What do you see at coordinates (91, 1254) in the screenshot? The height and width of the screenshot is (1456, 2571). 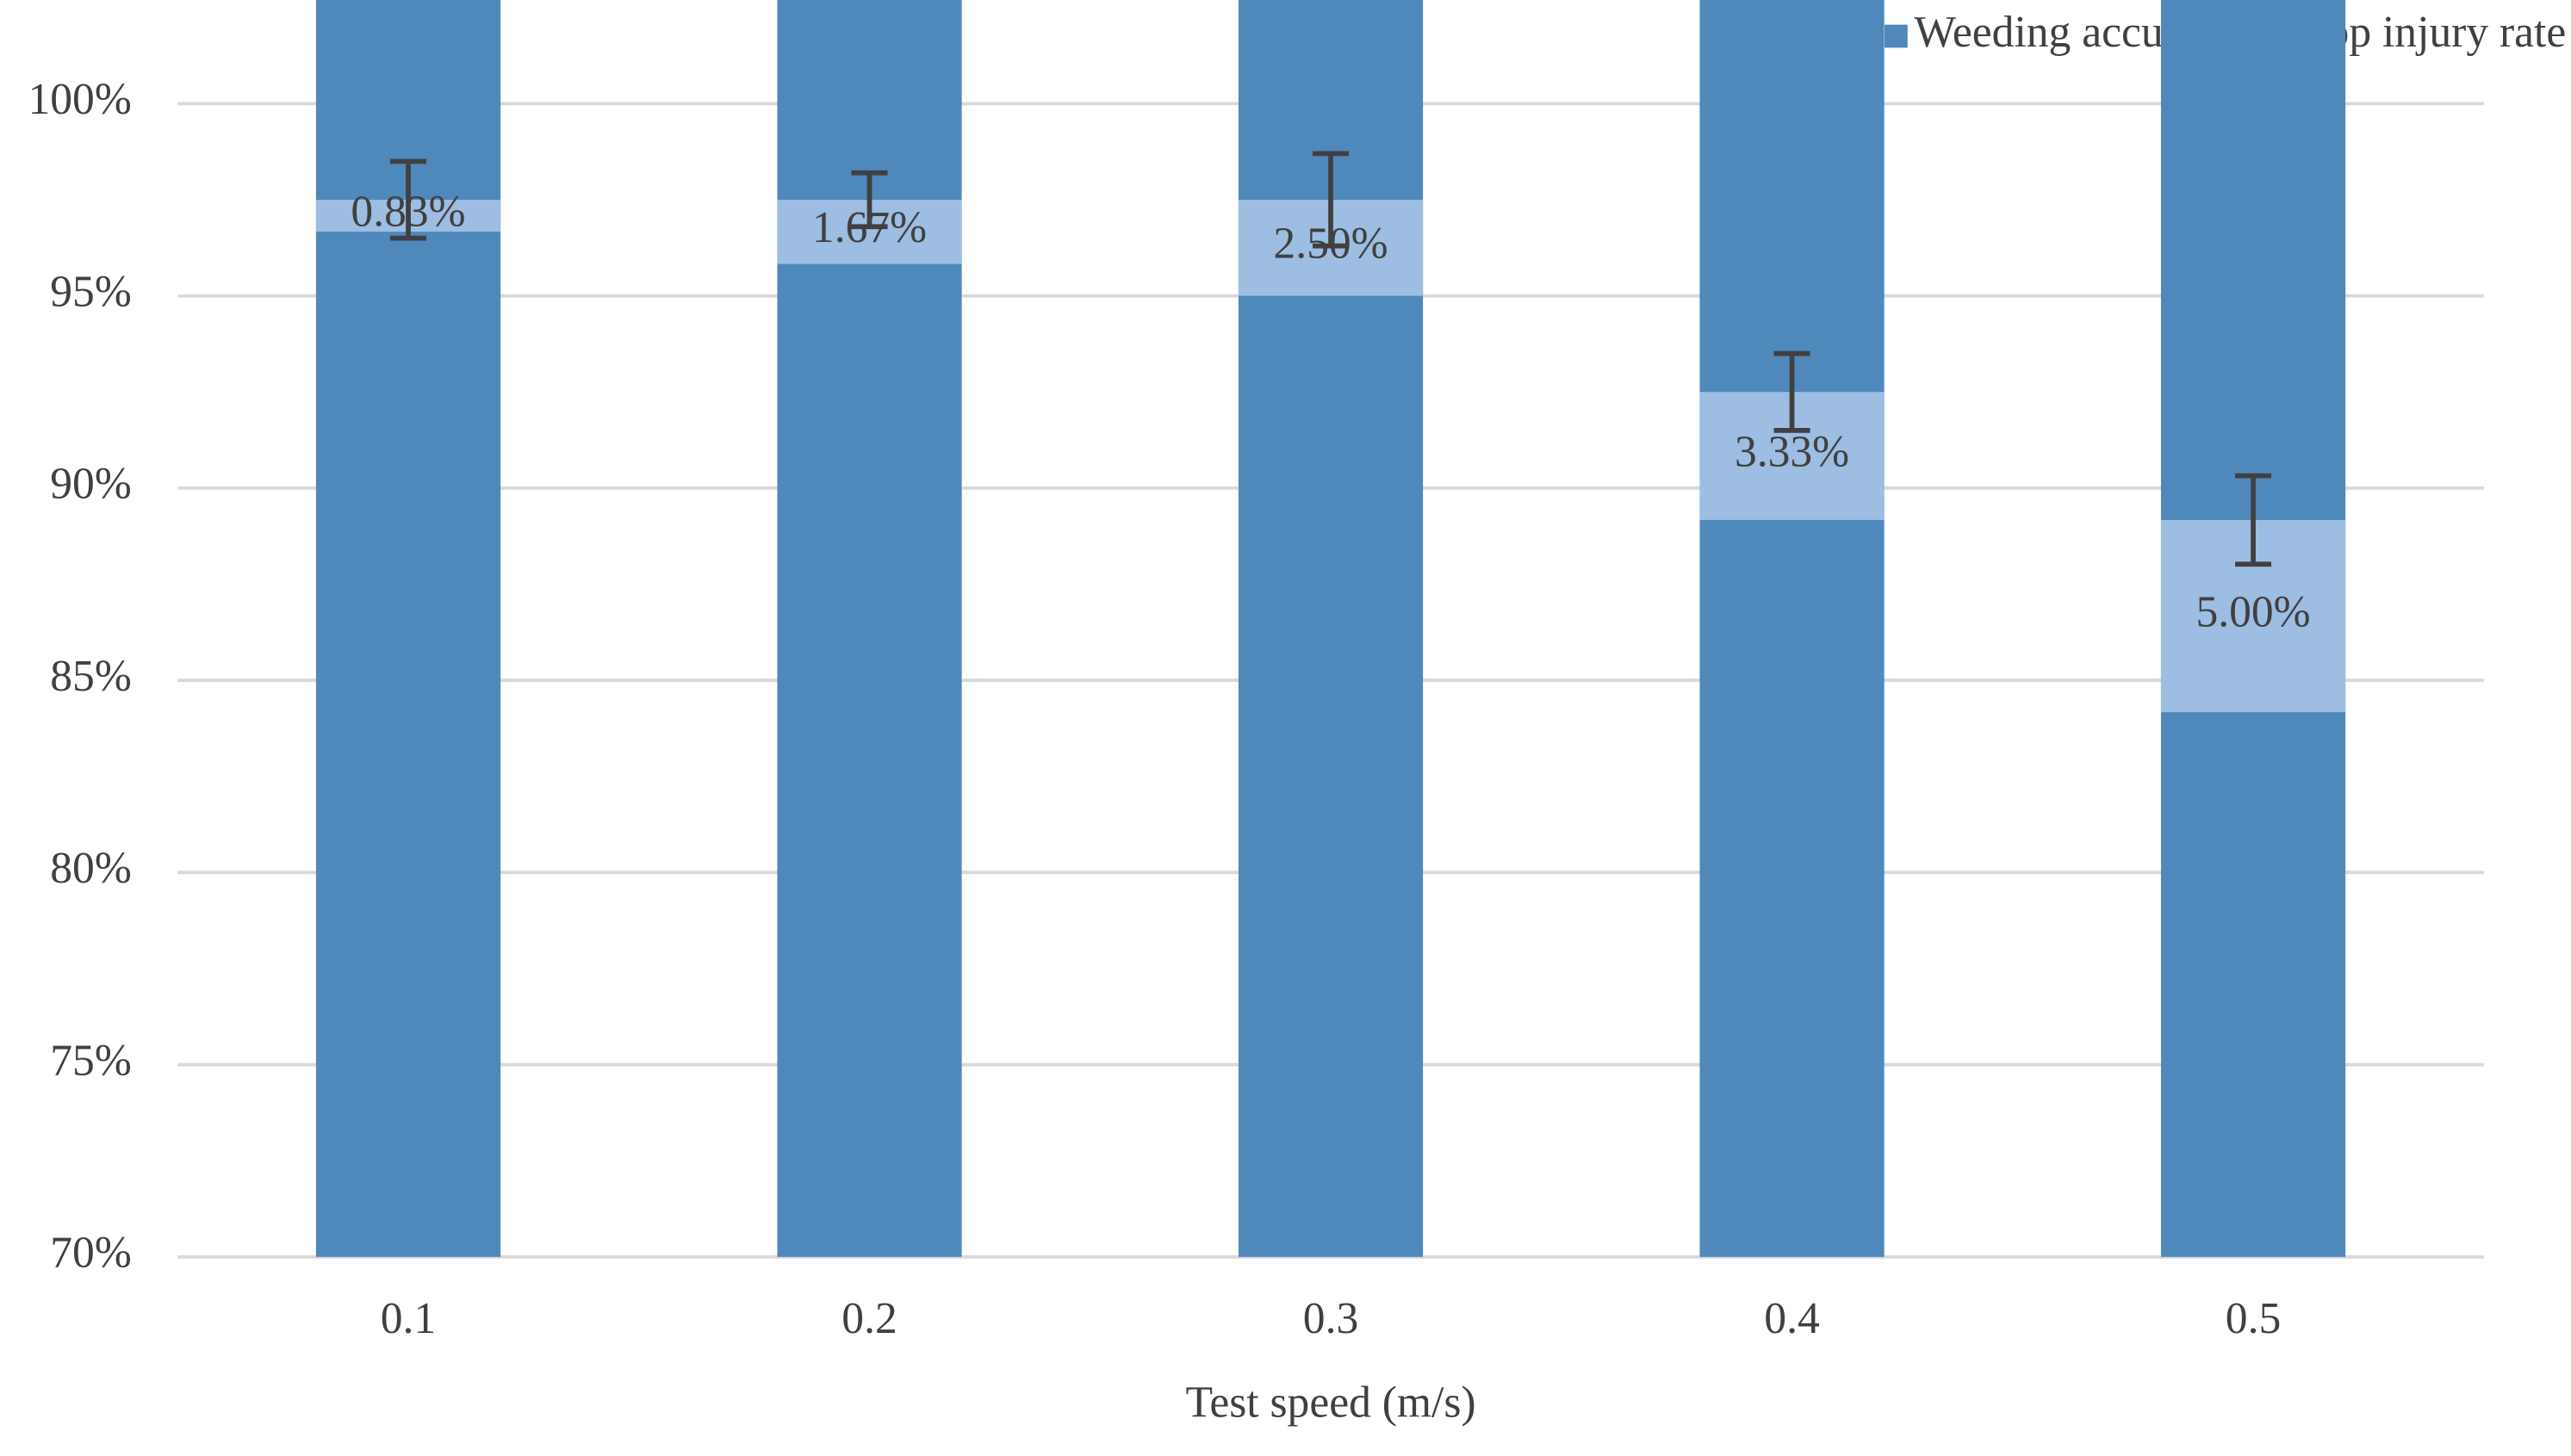 I see `y-tick-label: 70%` at bounding box center [91, 1254].